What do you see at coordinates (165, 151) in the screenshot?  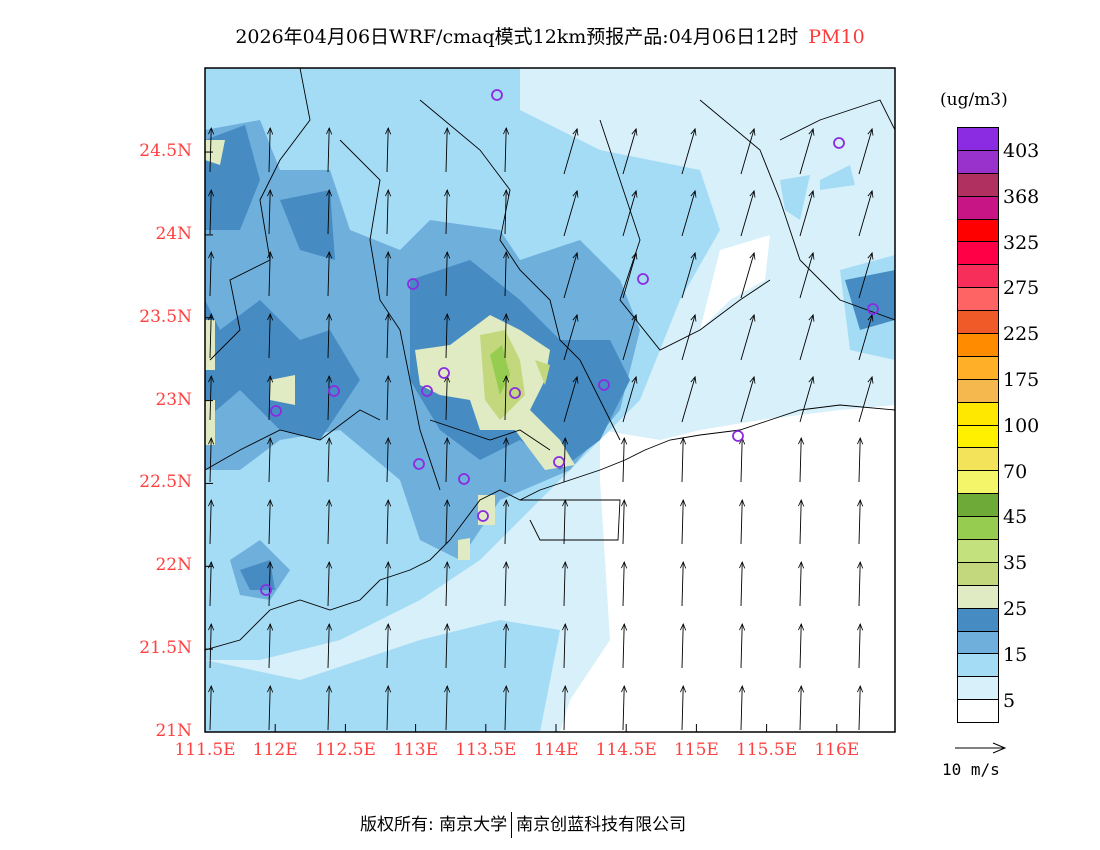 I see `lat-label: 24.5N` at bounding box center [165, 151].